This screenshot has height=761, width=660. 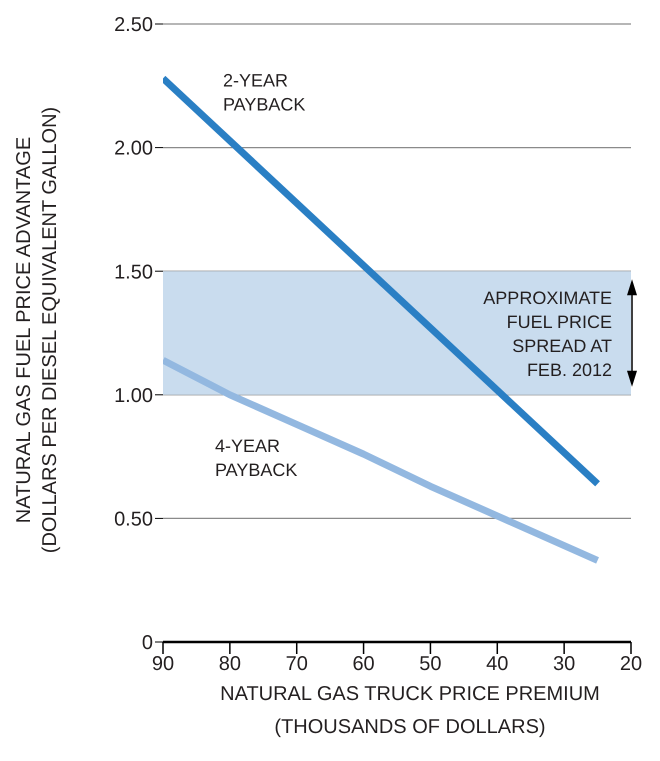 What do you see at coordinates (631, 664) in the screenshot?
I see `x-tick-label: 20` at bounding box center [631, 664].